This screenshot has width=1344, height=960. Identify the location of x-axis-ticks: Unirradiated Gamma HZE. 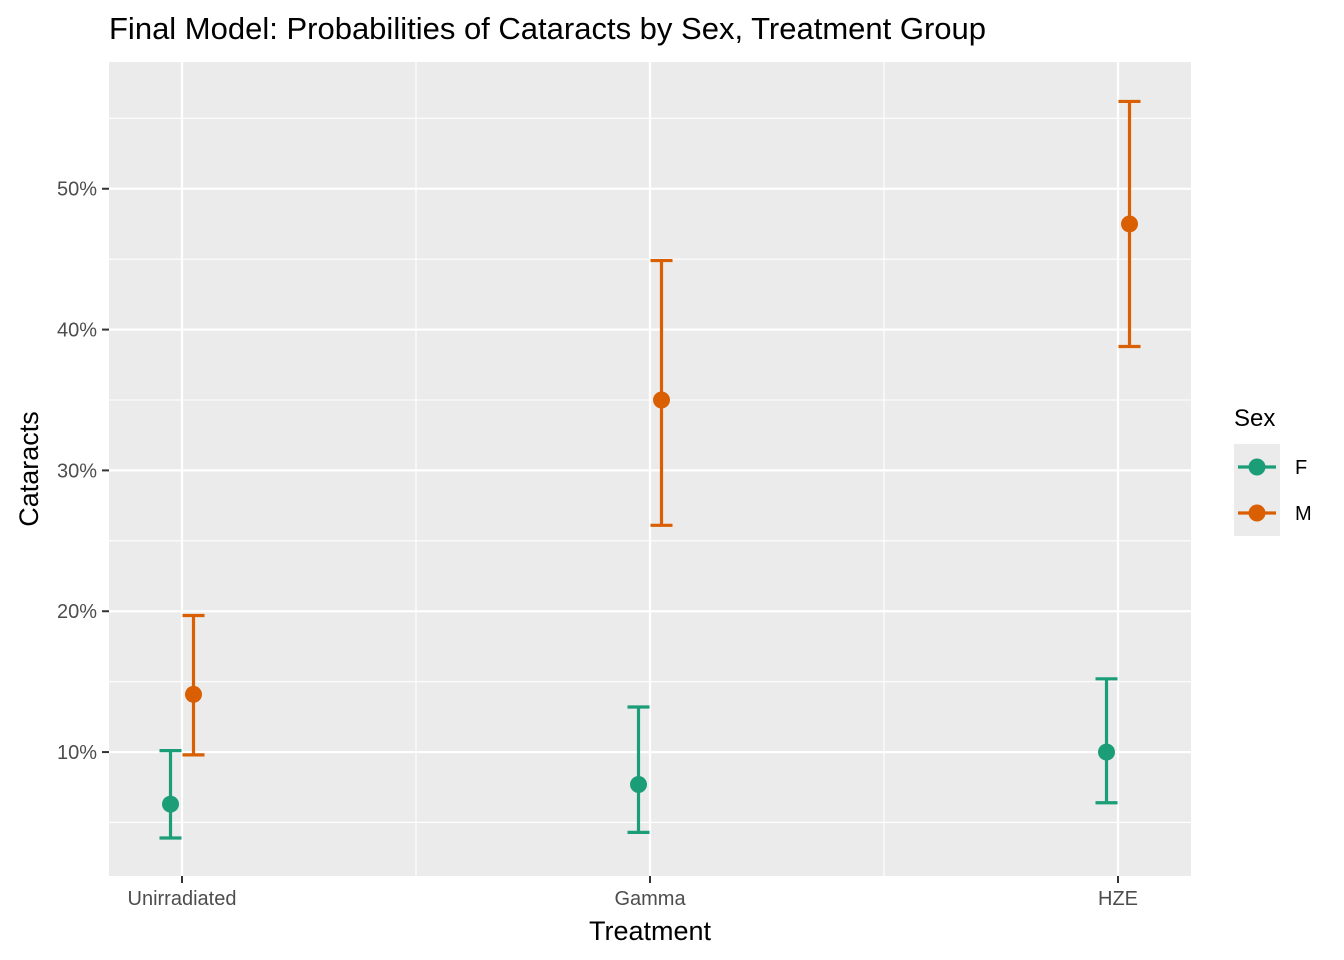
(633, 893).